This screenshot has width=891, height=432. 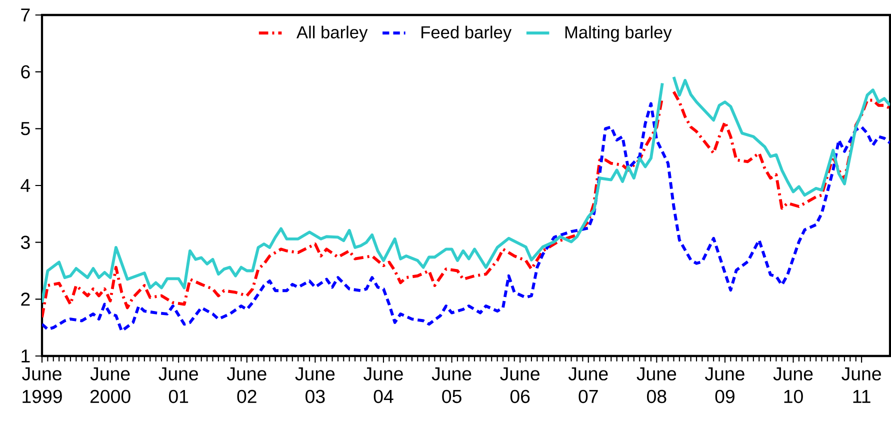 I want to click on y-tick-label: 4, so click(x=25, y=185).